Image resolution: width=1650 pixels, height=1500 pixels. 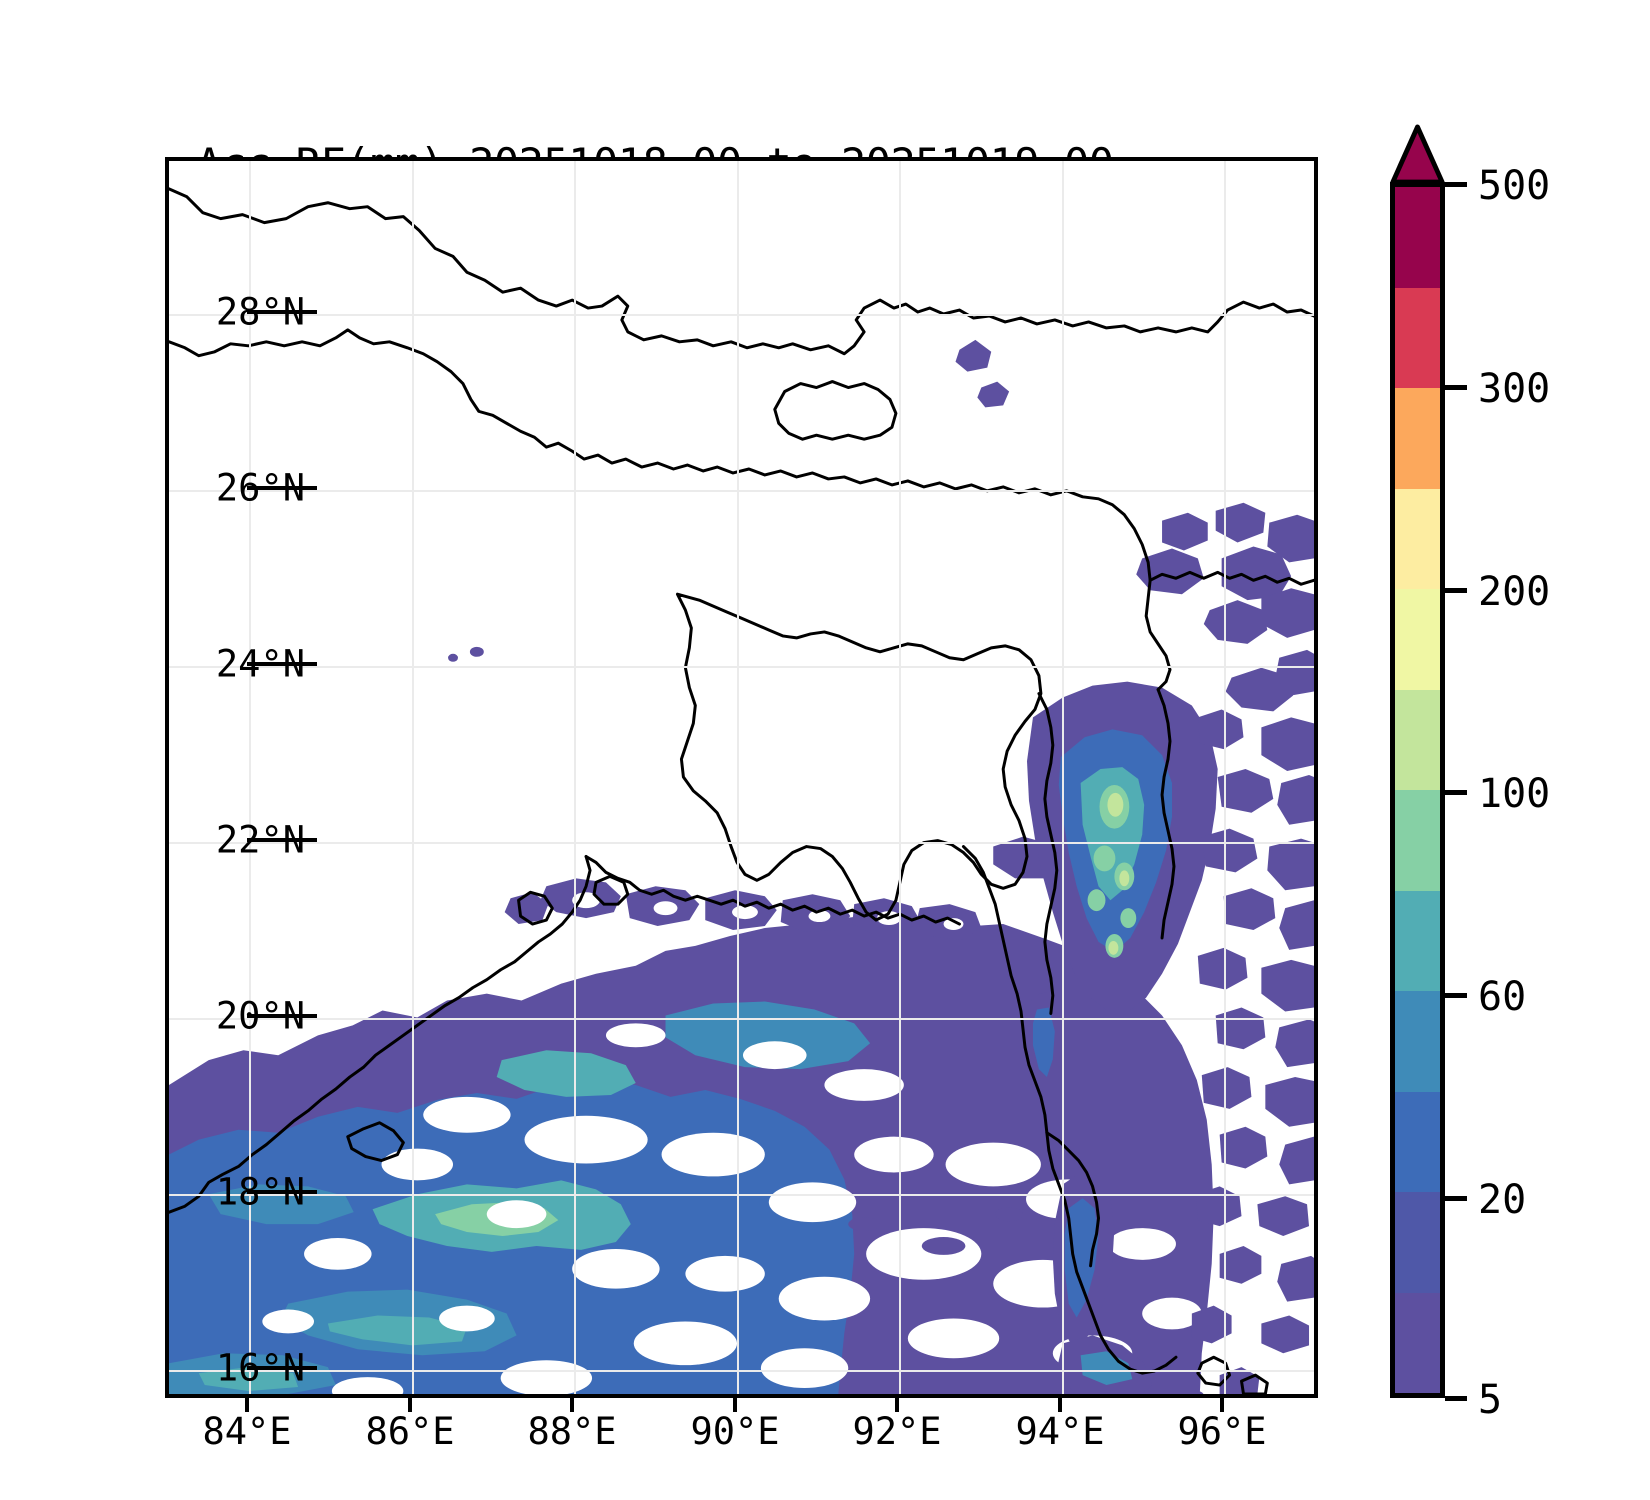 What do you see at coordinates (1225, 777) in the screenshot?
I see `gridline-96E` at bounding box center [1225, 777].